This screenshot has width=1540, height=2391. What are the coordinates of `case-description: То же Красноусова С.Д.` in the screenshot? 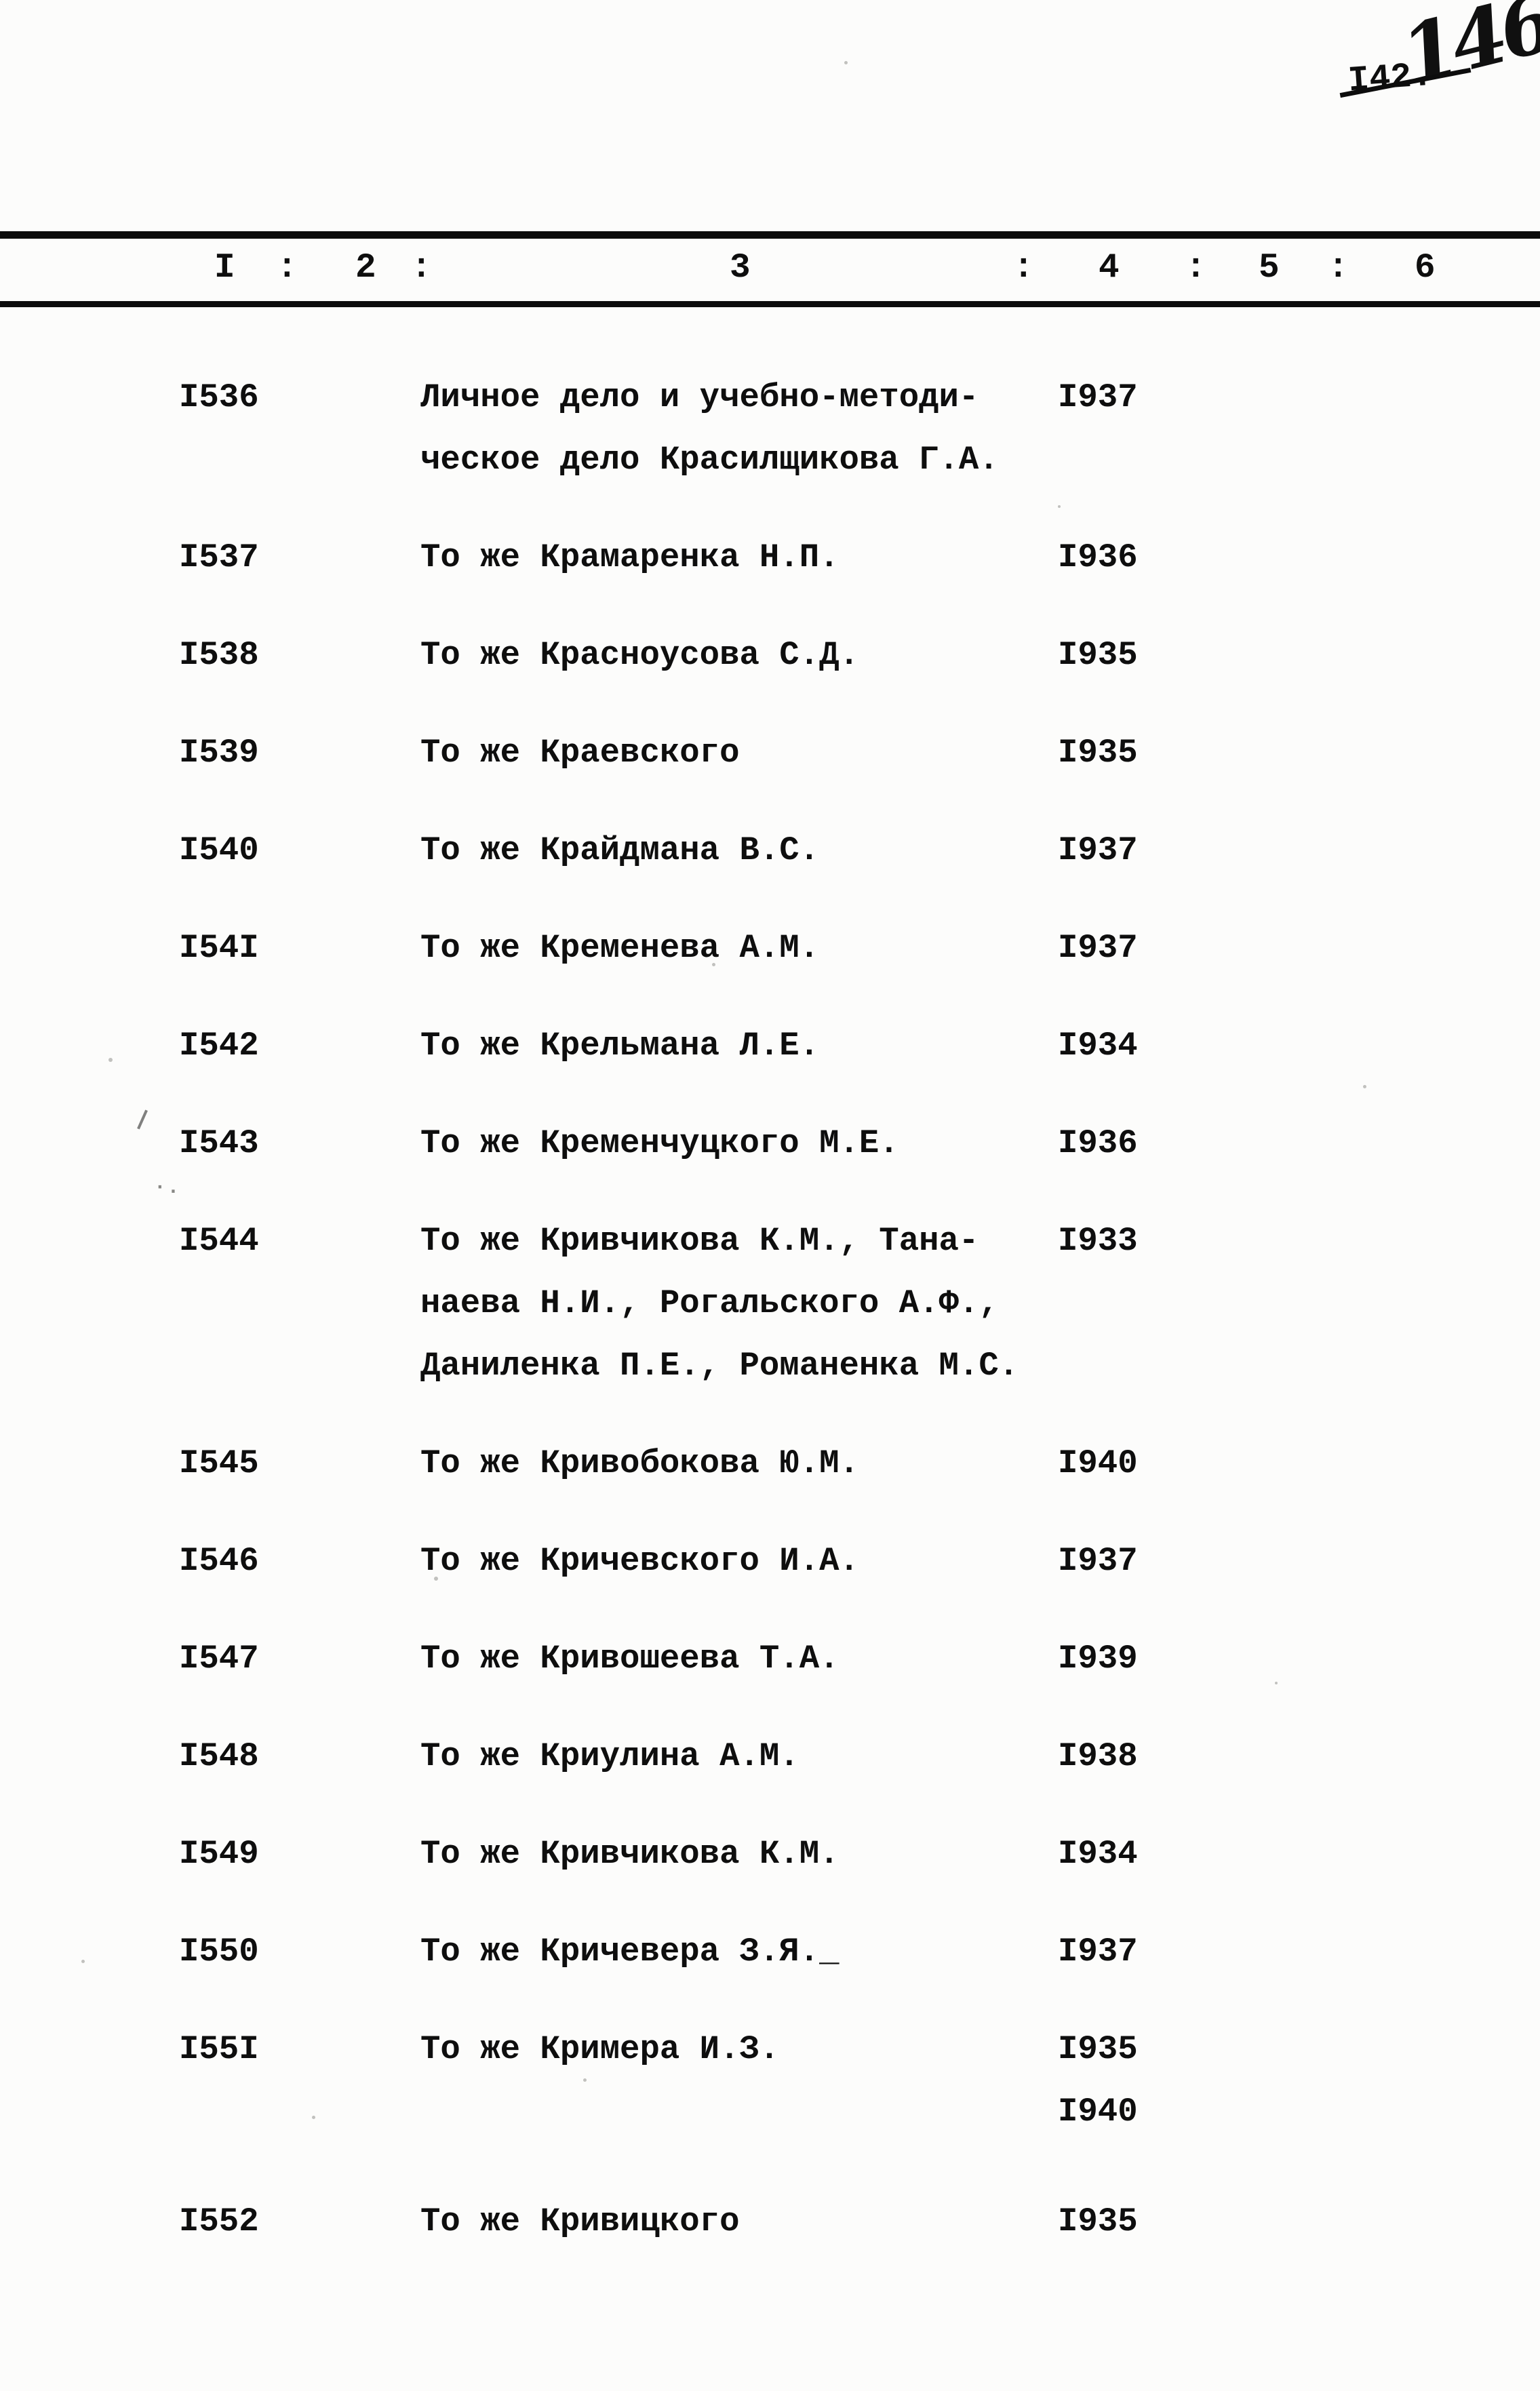 It's located at (739, 655).